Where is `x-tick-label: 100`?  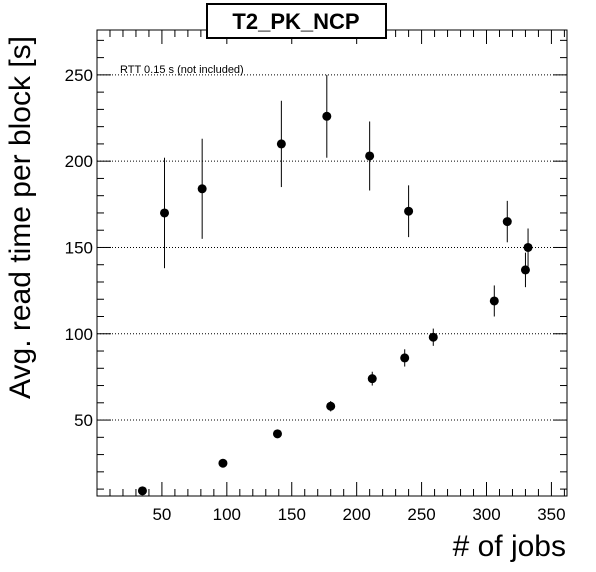 x-tick-label: 100 is located at coordinates (227, 514).